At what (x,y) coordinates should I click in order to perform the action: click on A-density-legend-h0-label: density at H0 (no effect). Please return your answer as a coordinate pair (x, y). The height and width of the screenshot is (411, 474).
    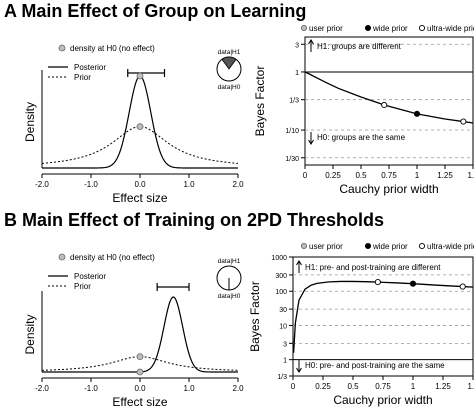
    Looking at the image, I should click on (112, 48).